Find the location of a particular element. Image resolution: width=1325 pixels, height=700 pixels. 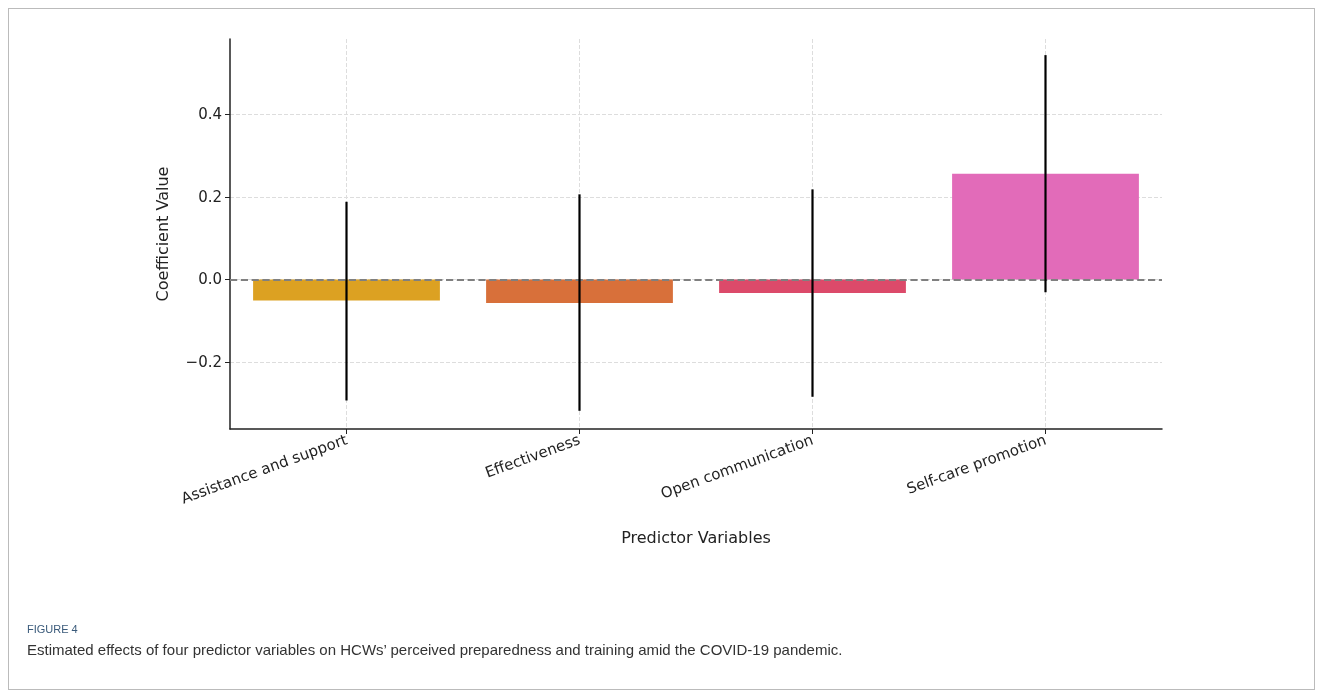

caption: FIGURE 4 is located at coordinates (53, 629).